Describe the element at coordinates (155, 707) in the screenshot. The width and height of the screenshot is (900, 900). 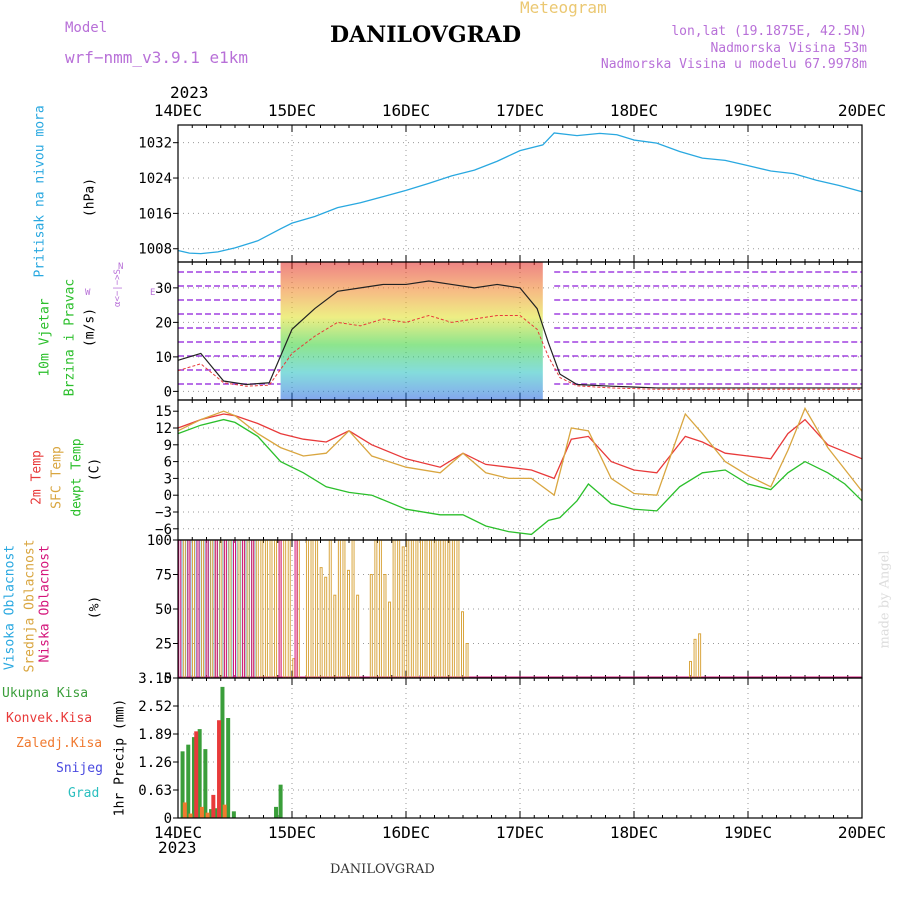
I see `y-tick-label: 2.52` at that location.